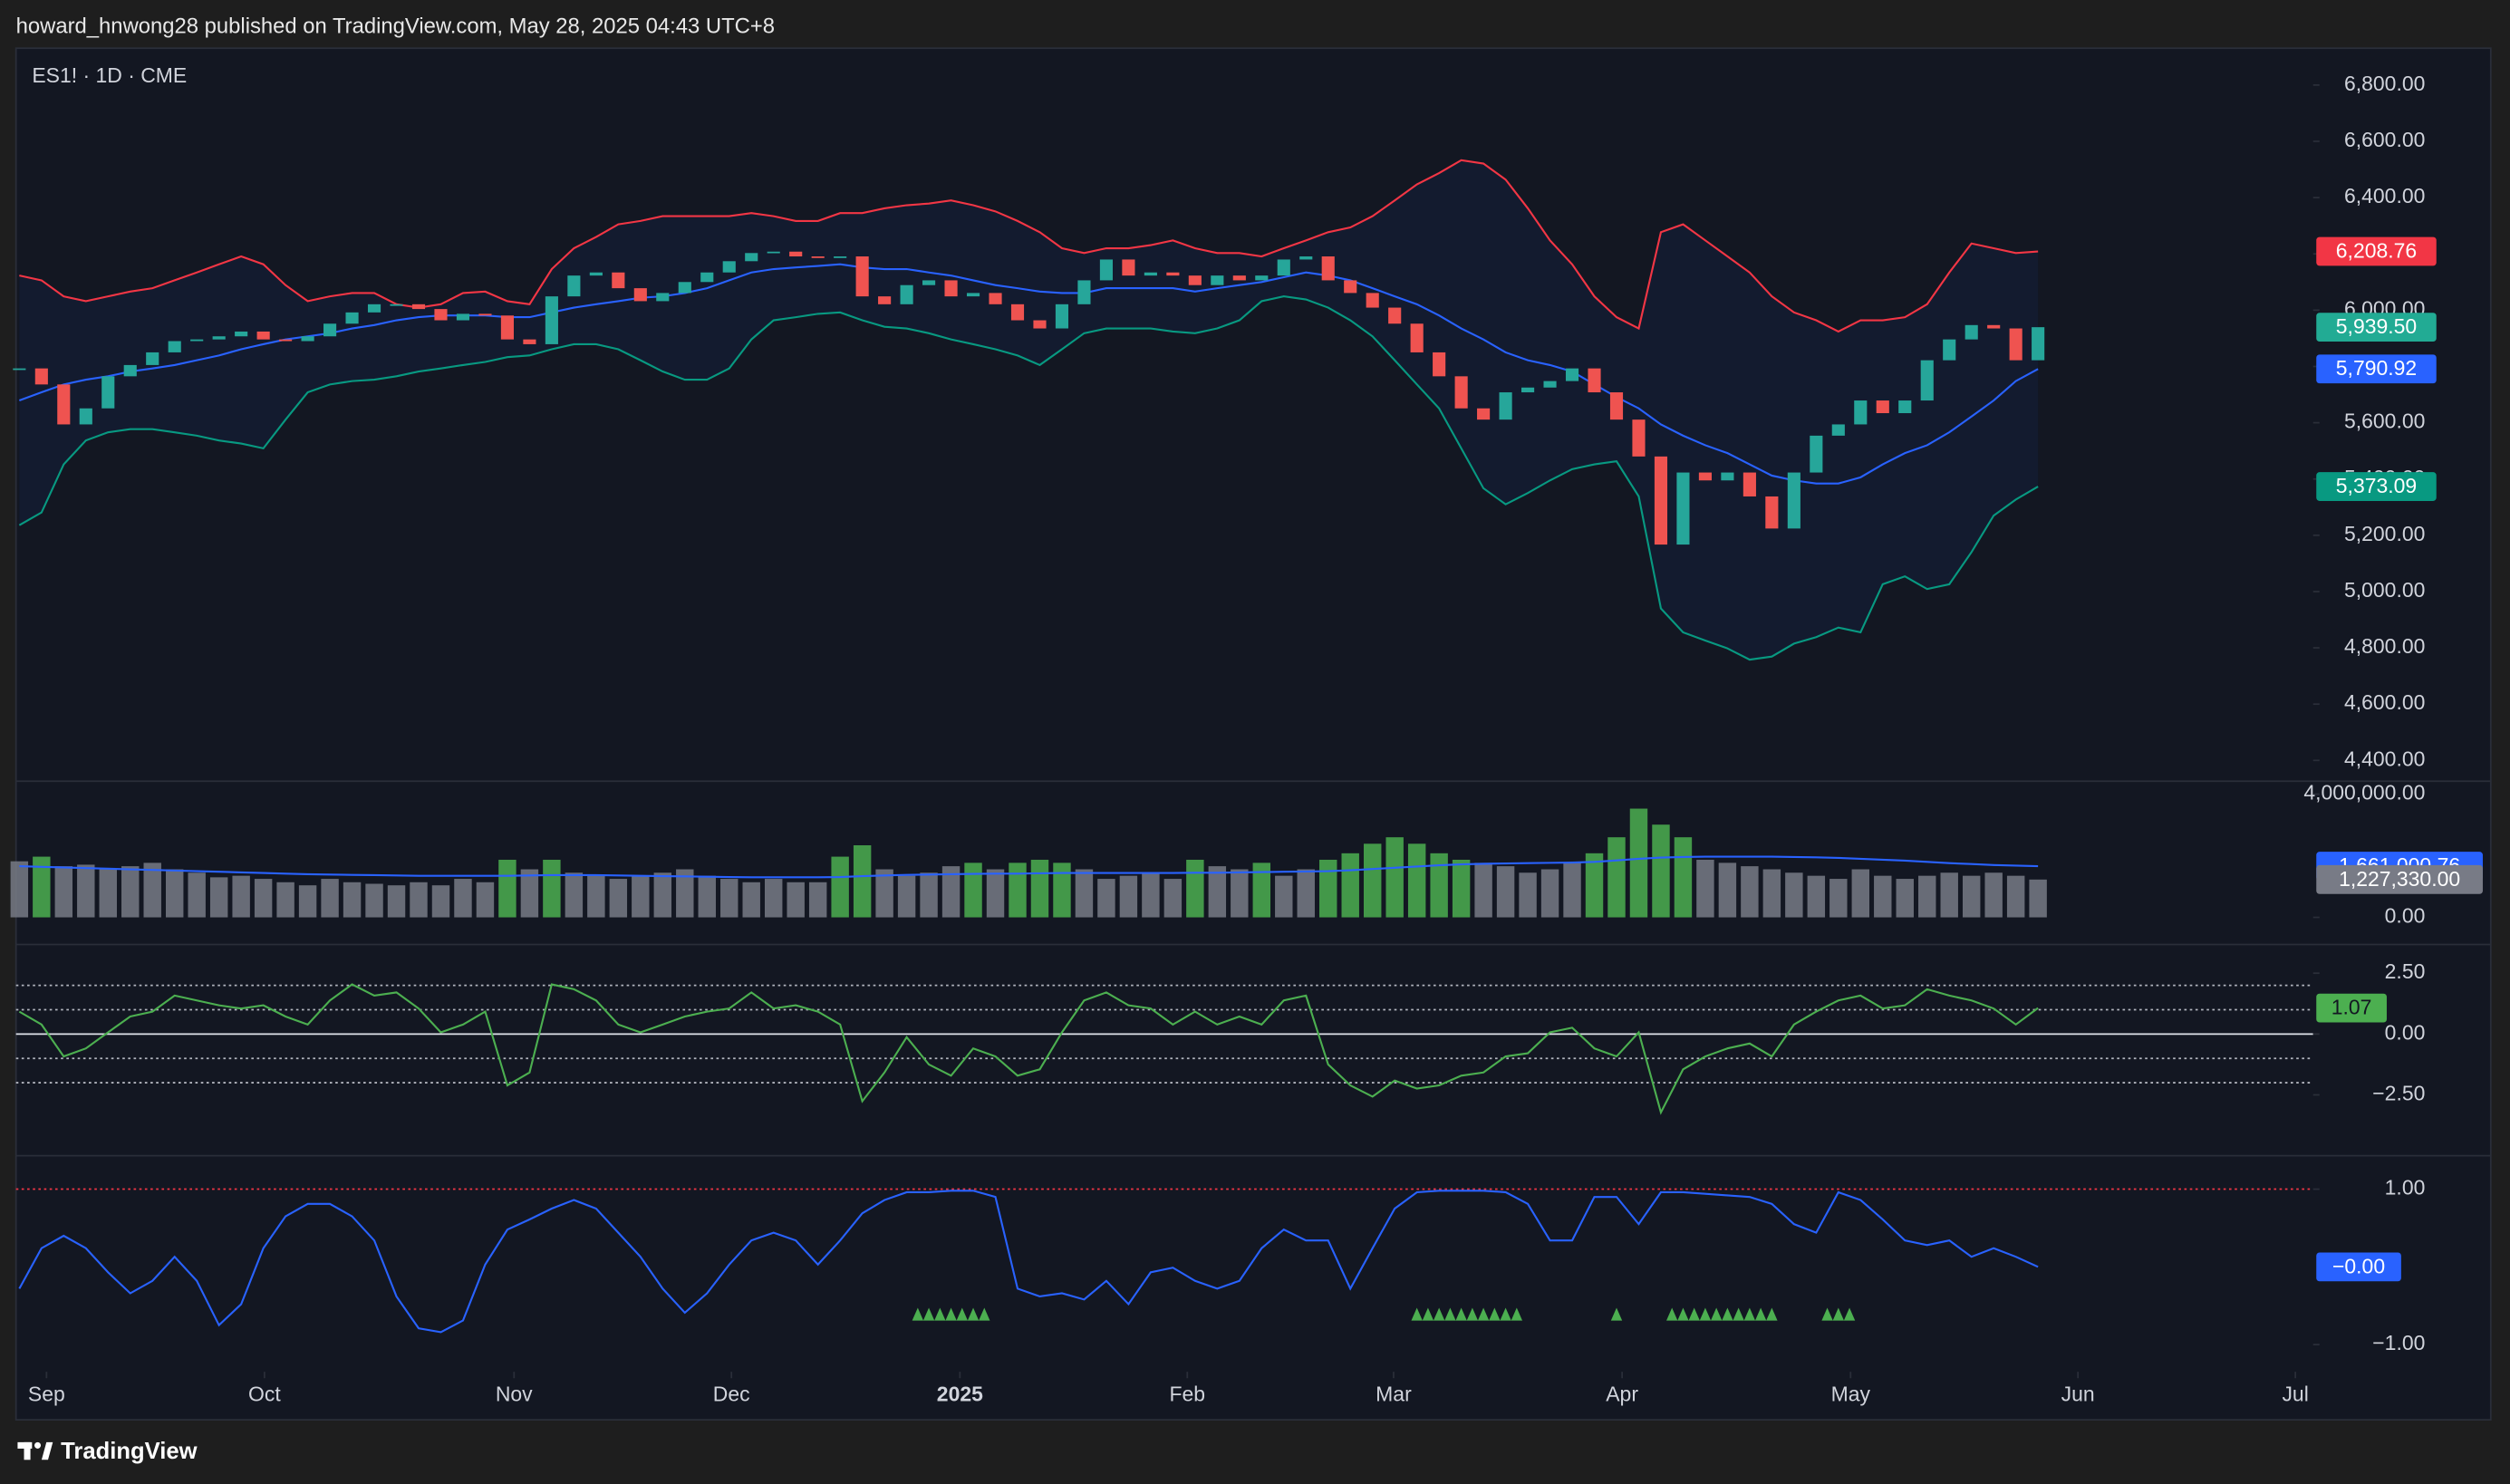 The width and height of the screenshot is (2510, 1484). I want to click on y-tick-label: 1.00, so click(2405, 1188).